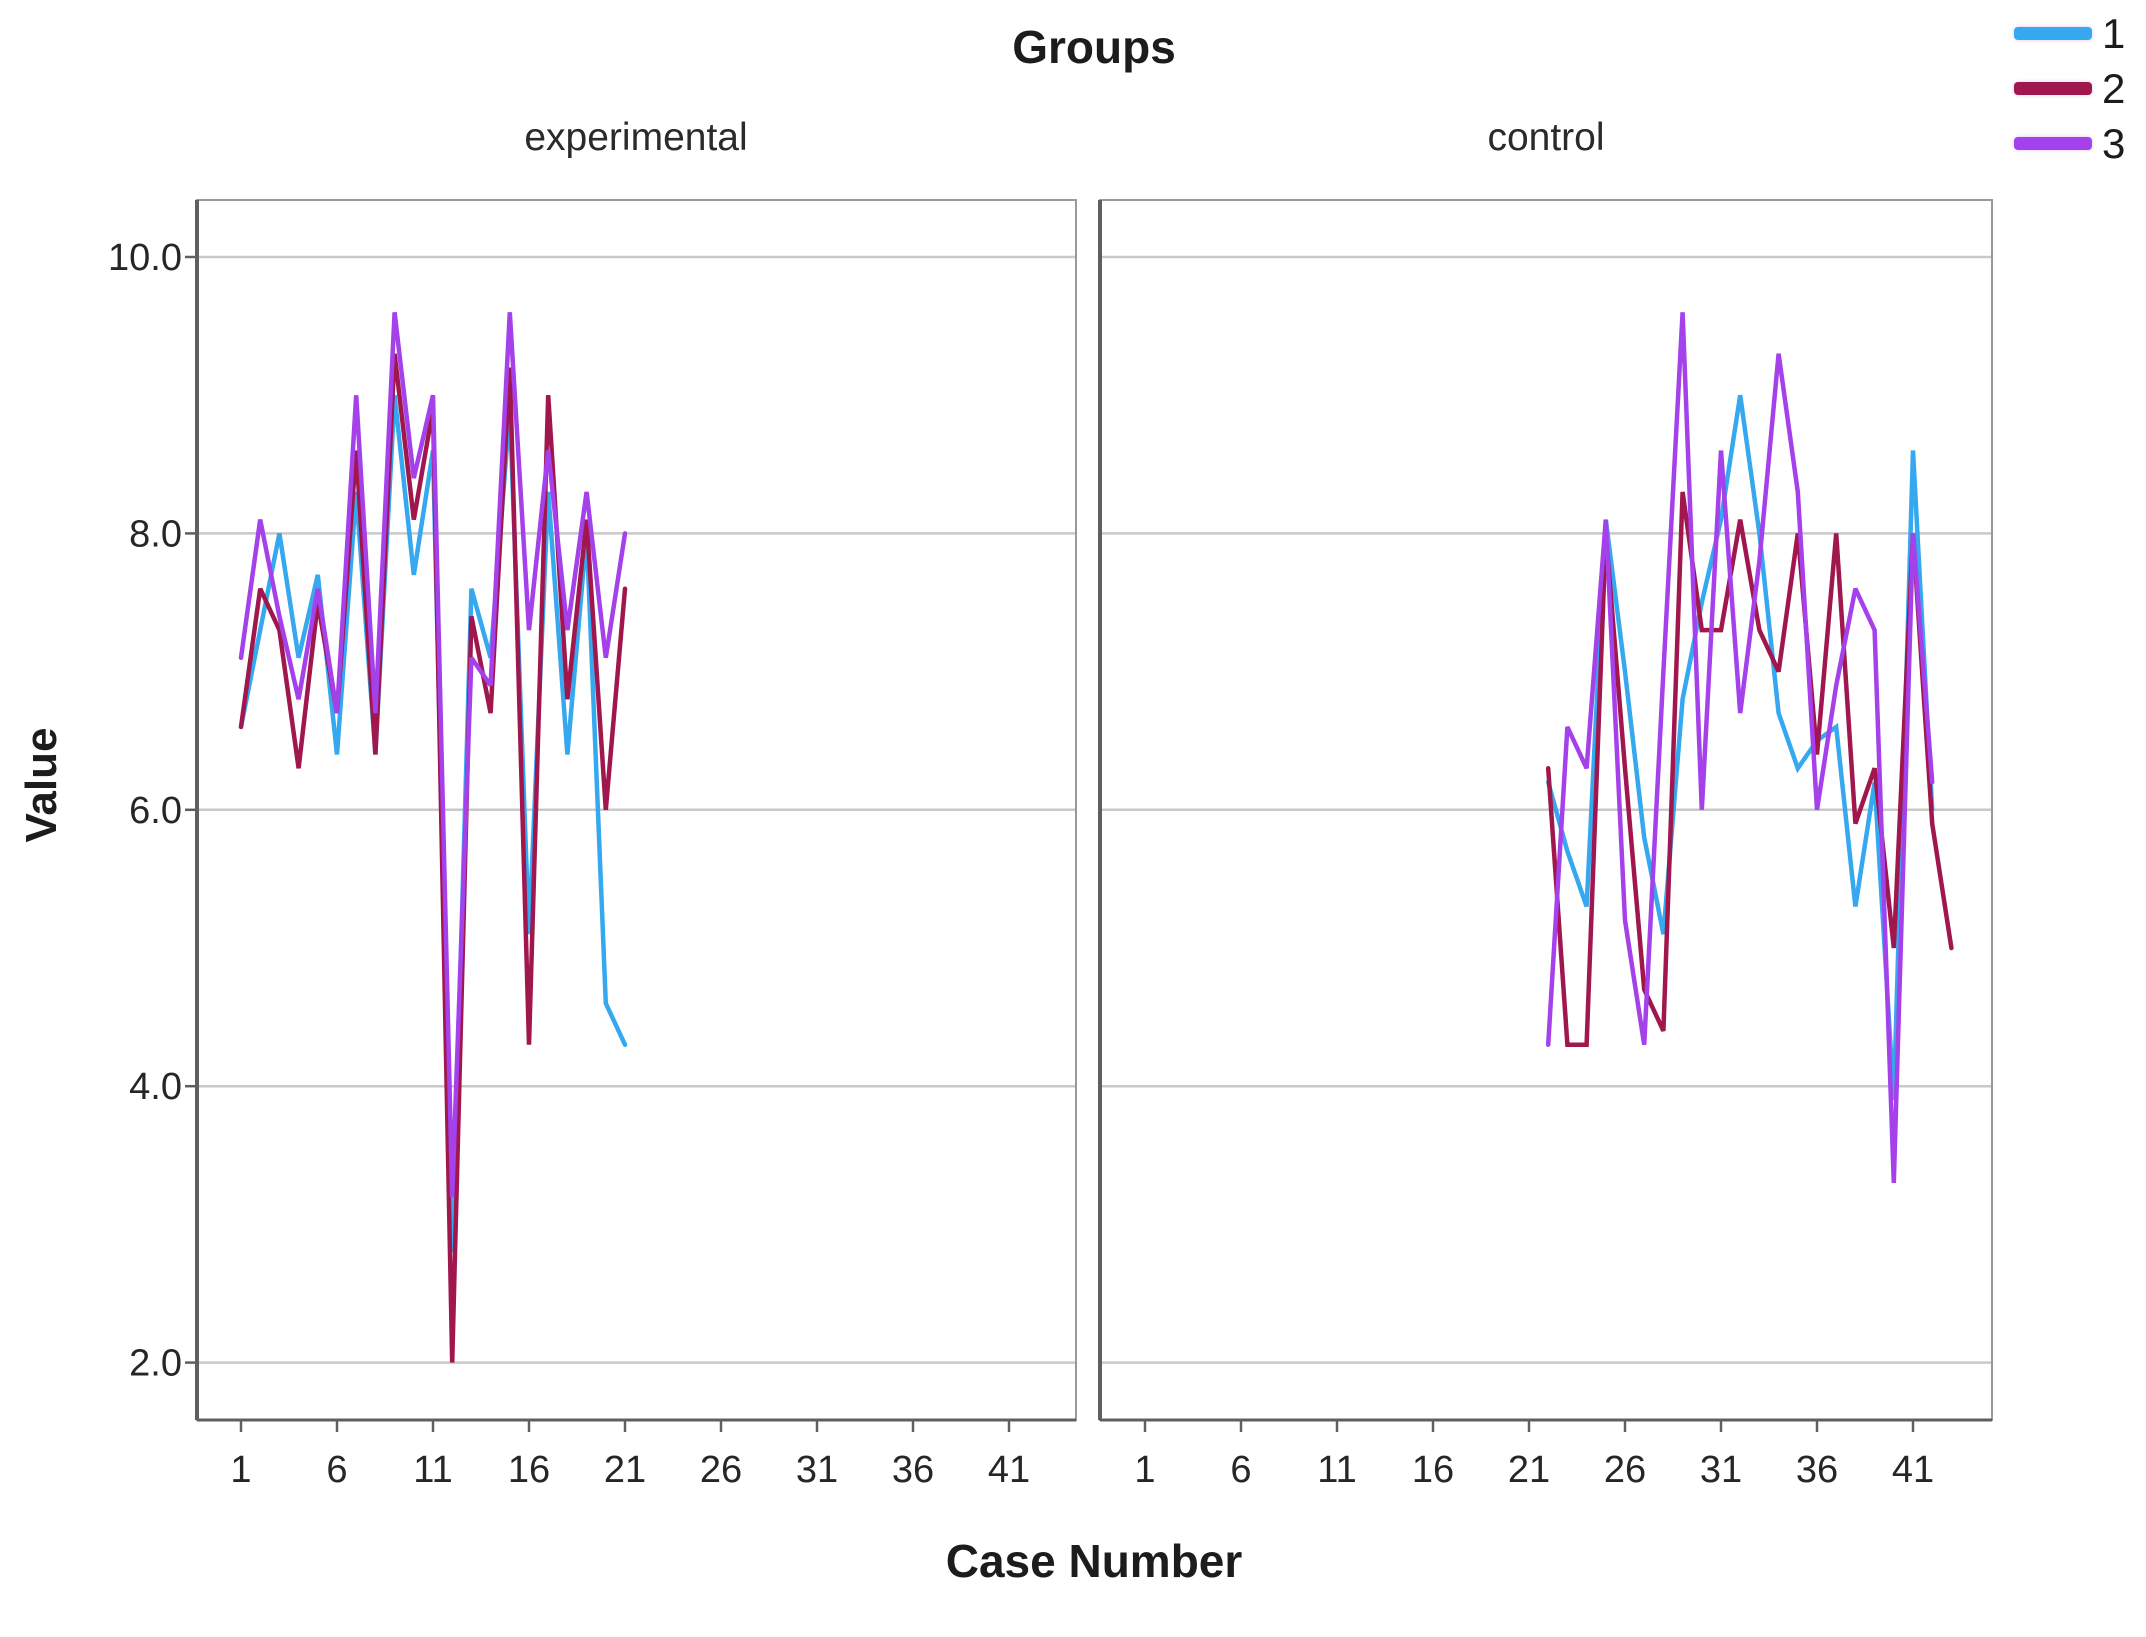  I want to click on y-tick-label: 6.0, so click(155, 811).